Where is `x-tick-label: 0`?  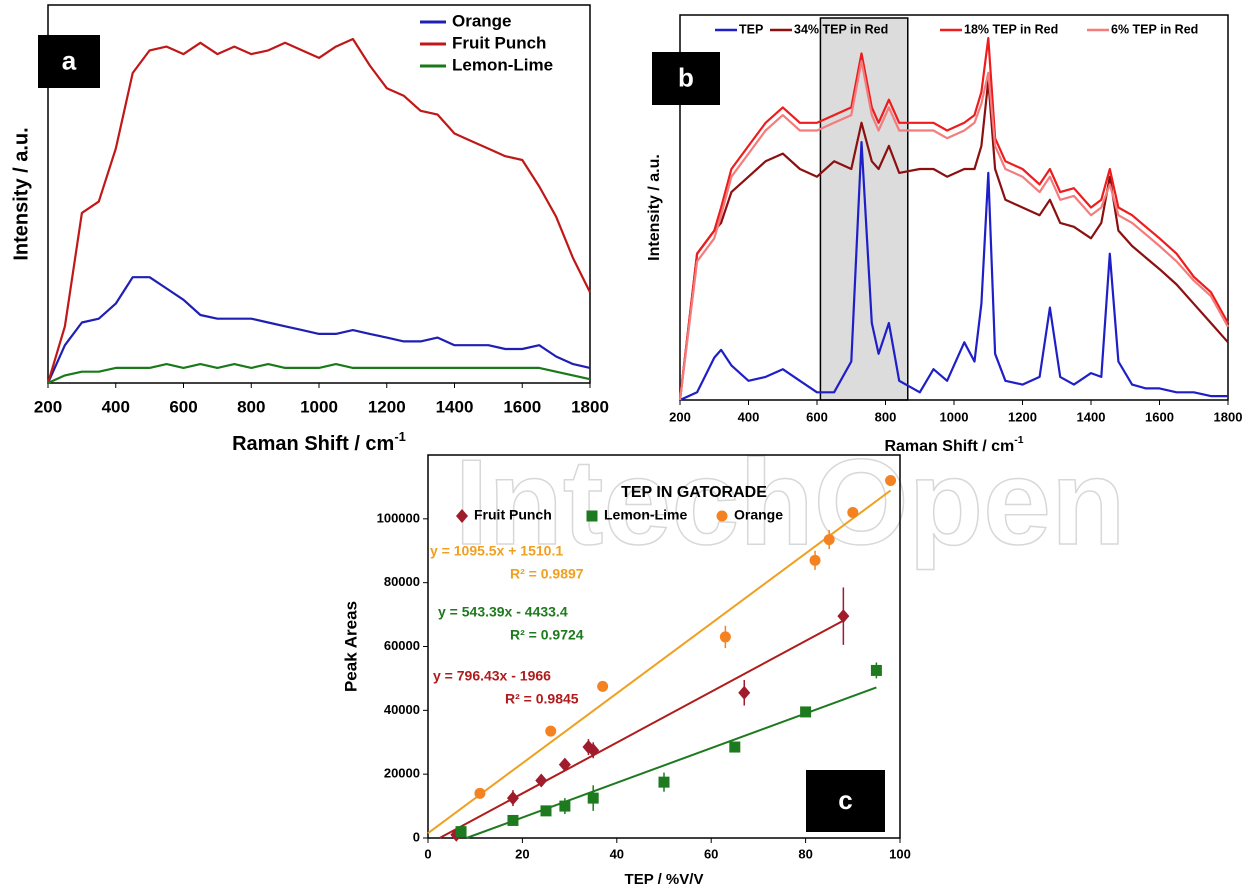 x-tick-label: 0 is located at coordinates (427, 853).